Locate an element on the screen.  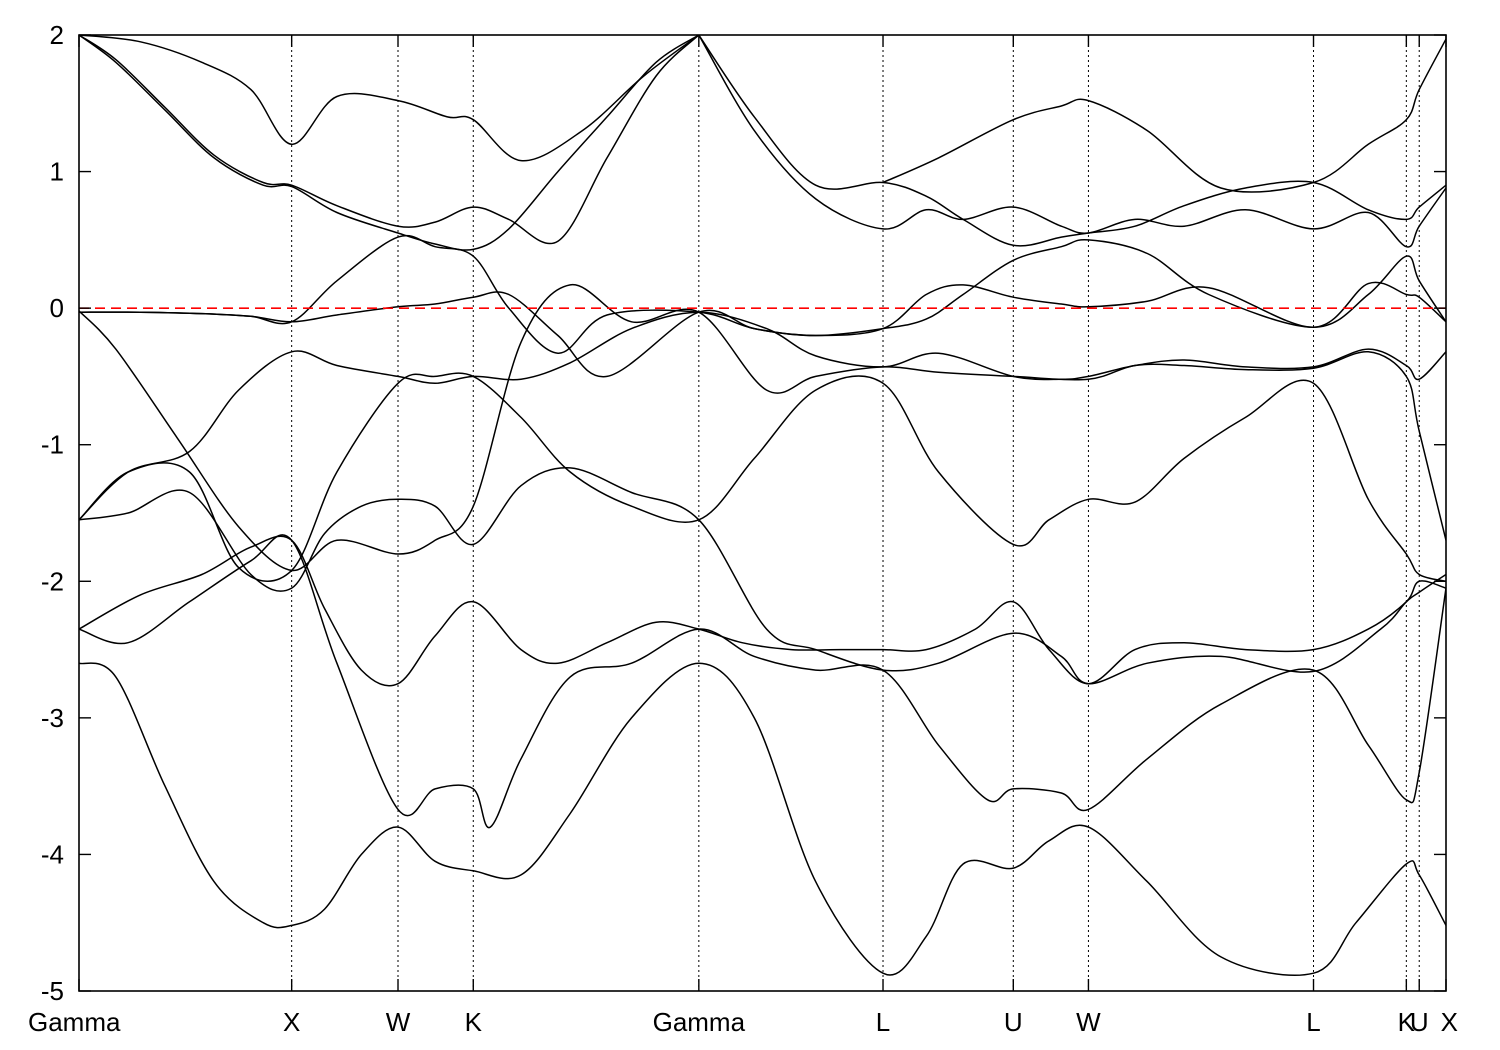
y-tick-label: 1 is located at coordinates (57, 172).